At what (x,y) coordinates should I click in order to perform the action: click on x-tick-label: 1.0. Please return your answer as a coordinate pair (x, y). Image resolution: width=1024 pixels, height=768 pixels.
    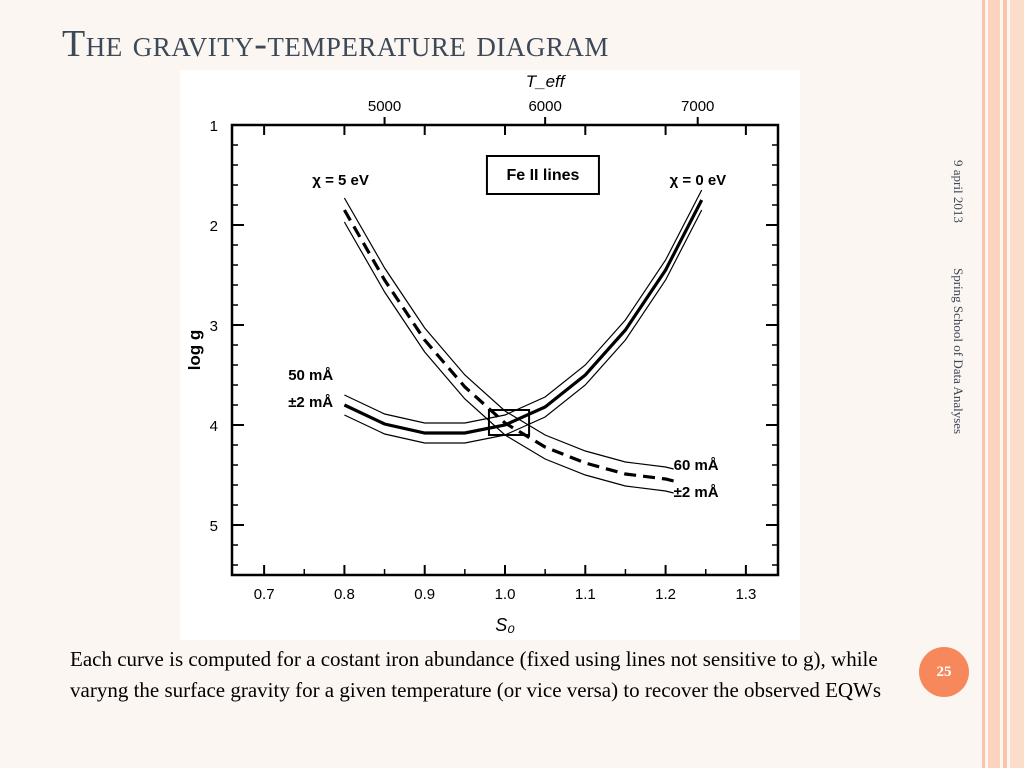
    Looking at the image, I should click on (505, 594).